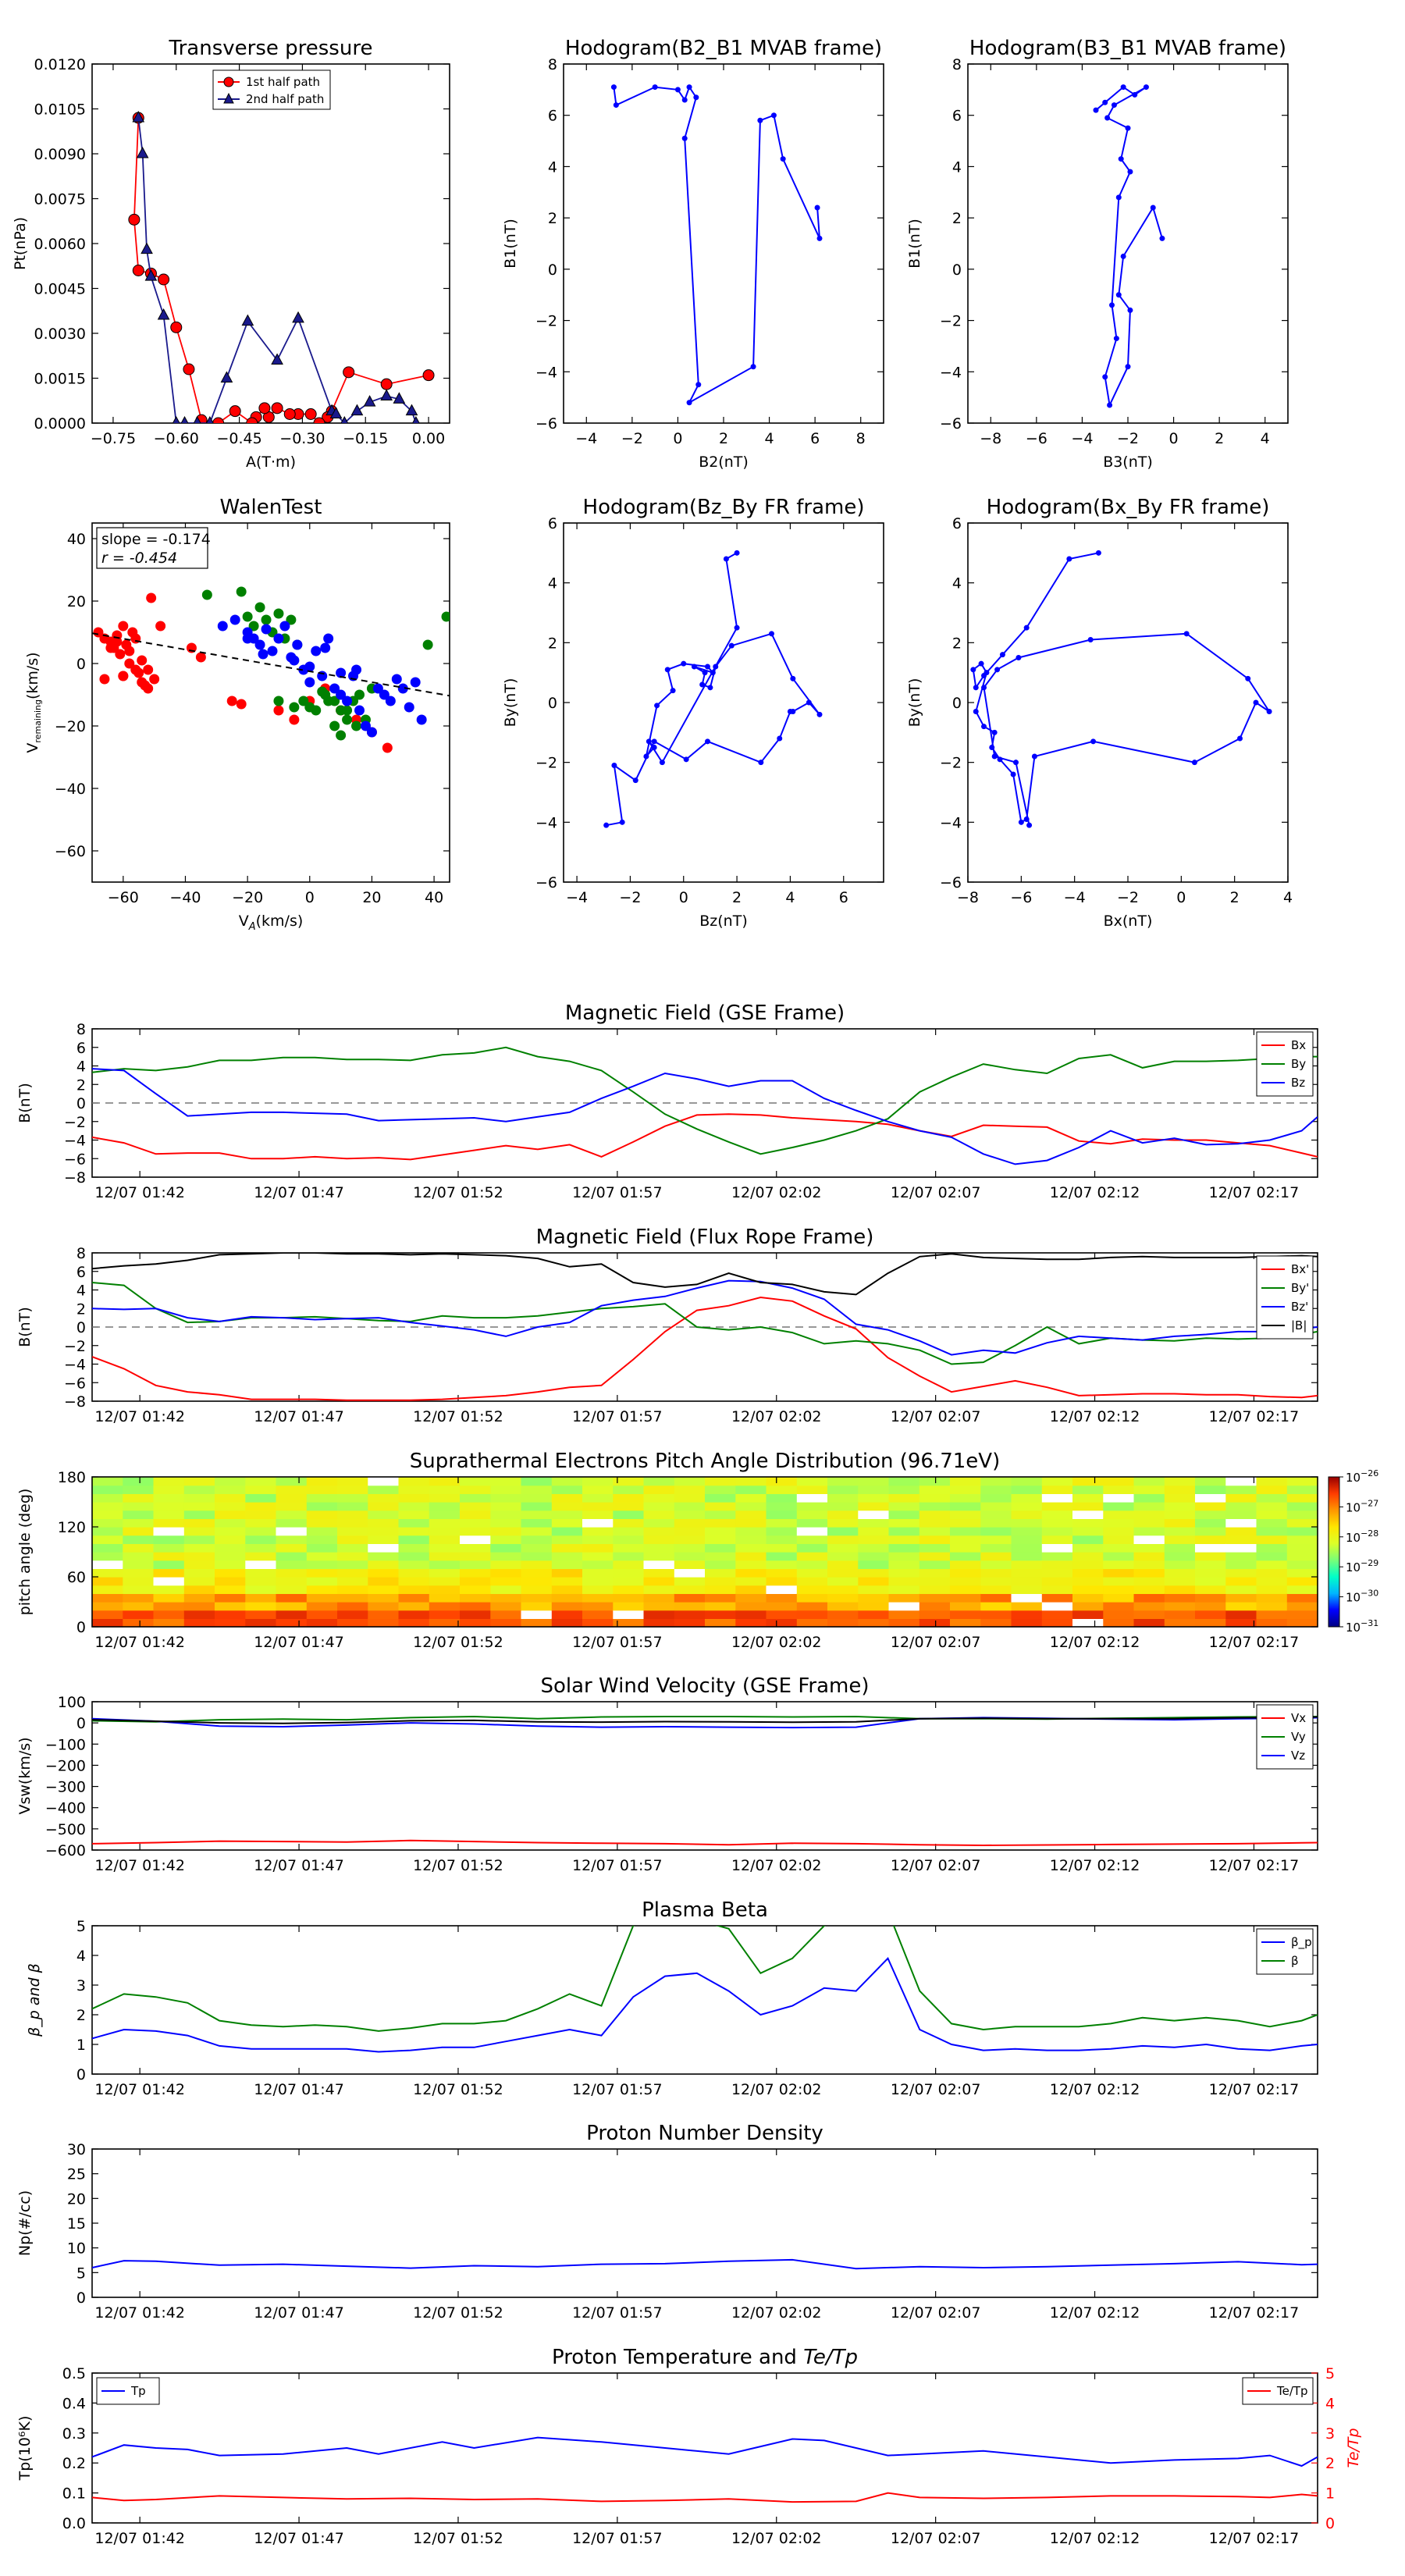  I want to click on x-tick-label: 12/07 01:57, so click(617, 1416).